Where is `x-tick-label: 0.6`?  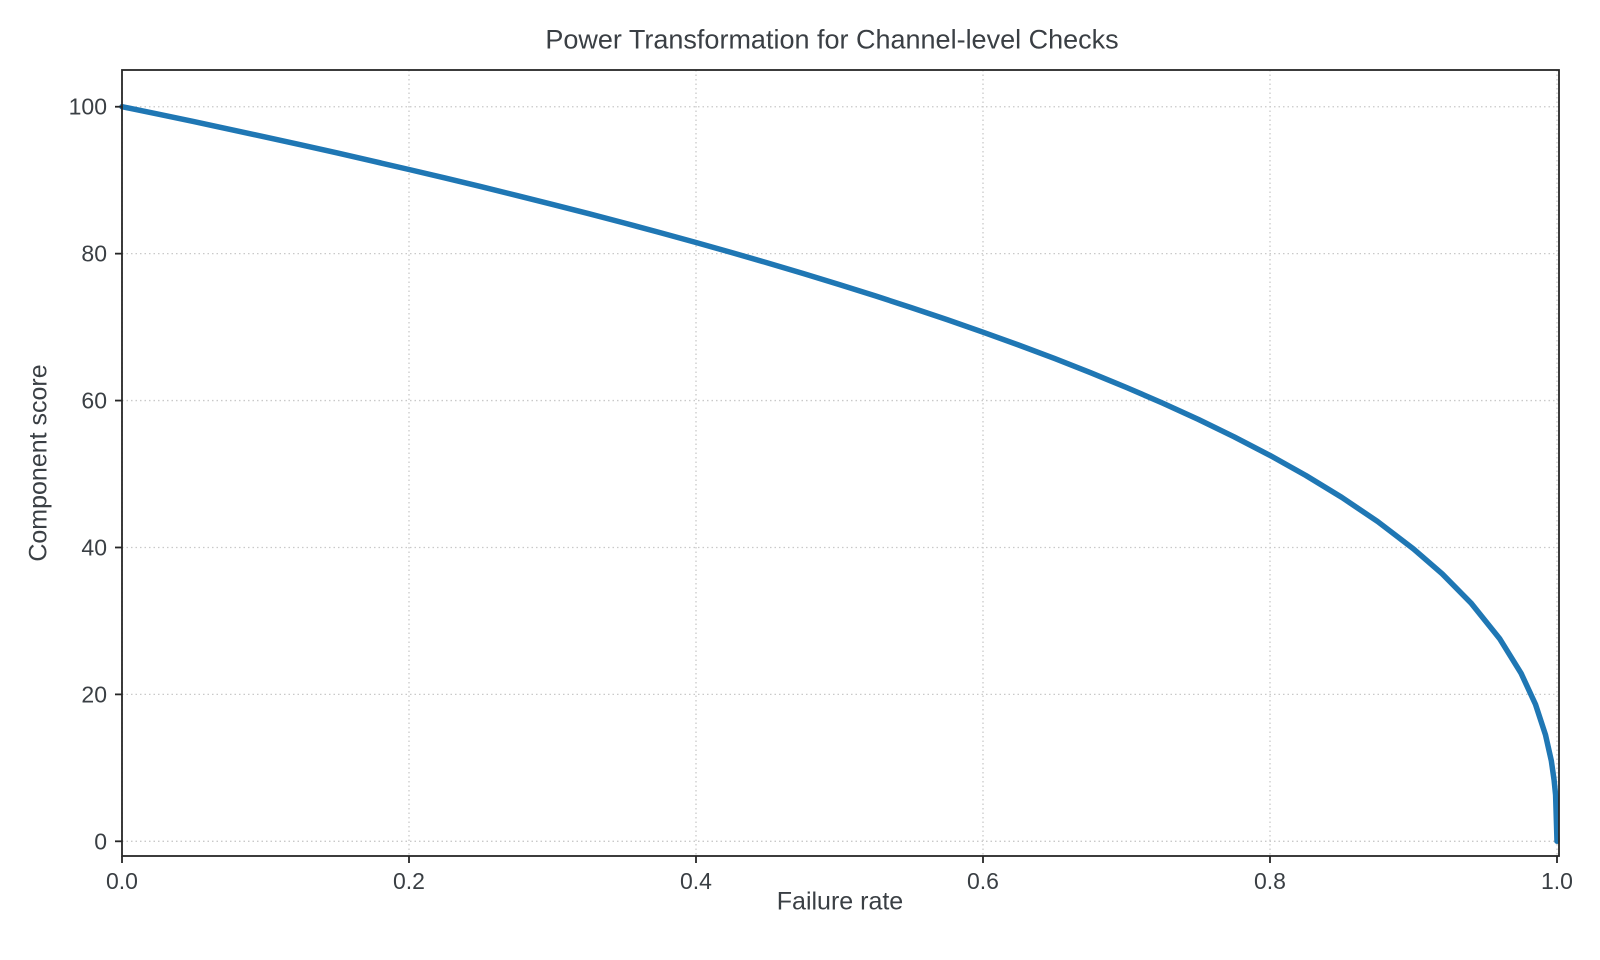 x-tick-label: 0.6 is located at coordinates (983, 881).